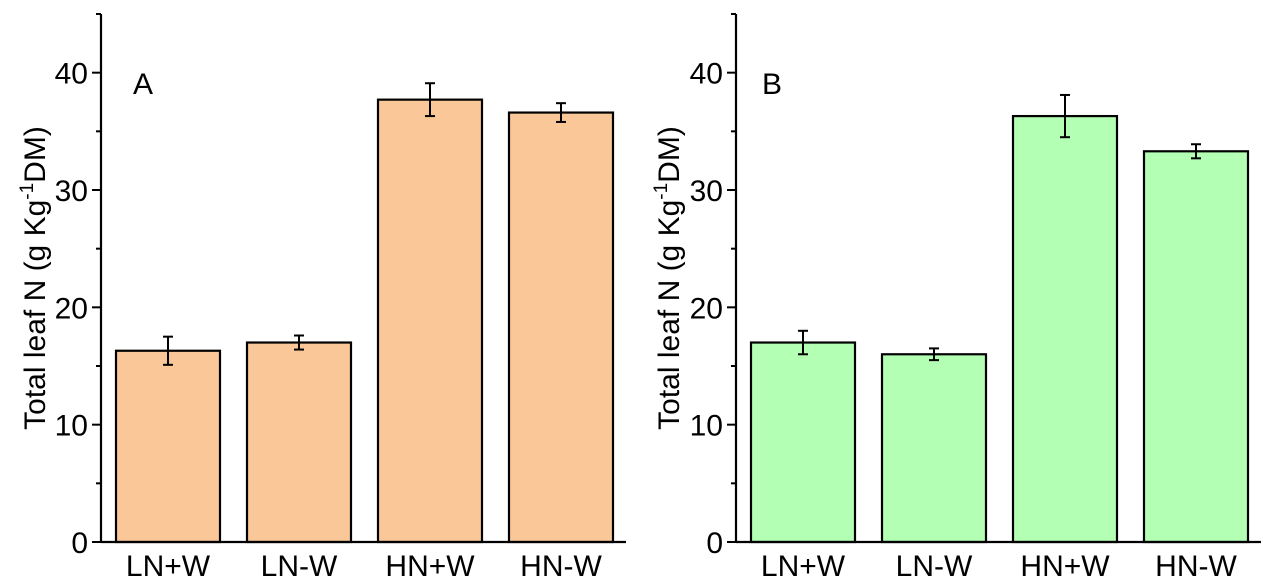 Image resolution: width=1263 pixels, height=582 pixels. What do you see at coordinates (772, 84) in the screenshot?
I see `panel-label-b: B` at bounding box center [772, 84].